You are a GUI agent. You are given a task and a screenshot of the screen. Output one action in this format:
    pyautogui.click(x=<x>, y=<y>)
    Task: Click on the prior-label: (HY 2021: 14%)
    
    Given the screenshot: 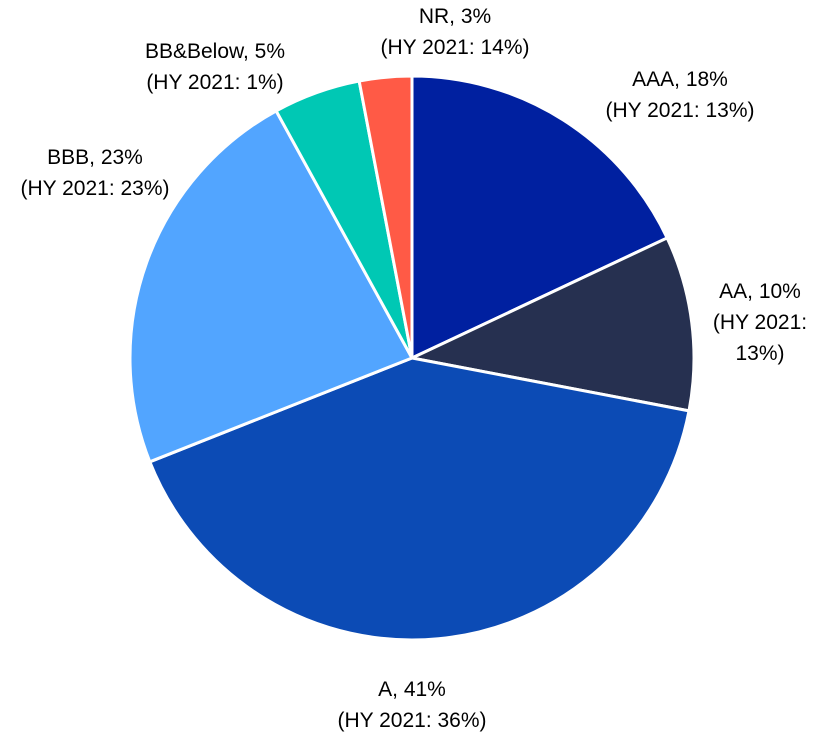 What is the action you would take?
    pyautogui.click(x=455, y=47)
    